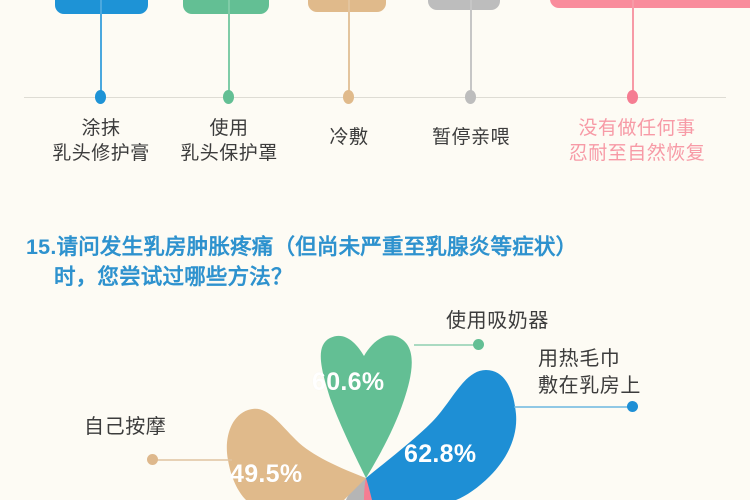  I want to click on petal-slice-tan, so click(296, 454).